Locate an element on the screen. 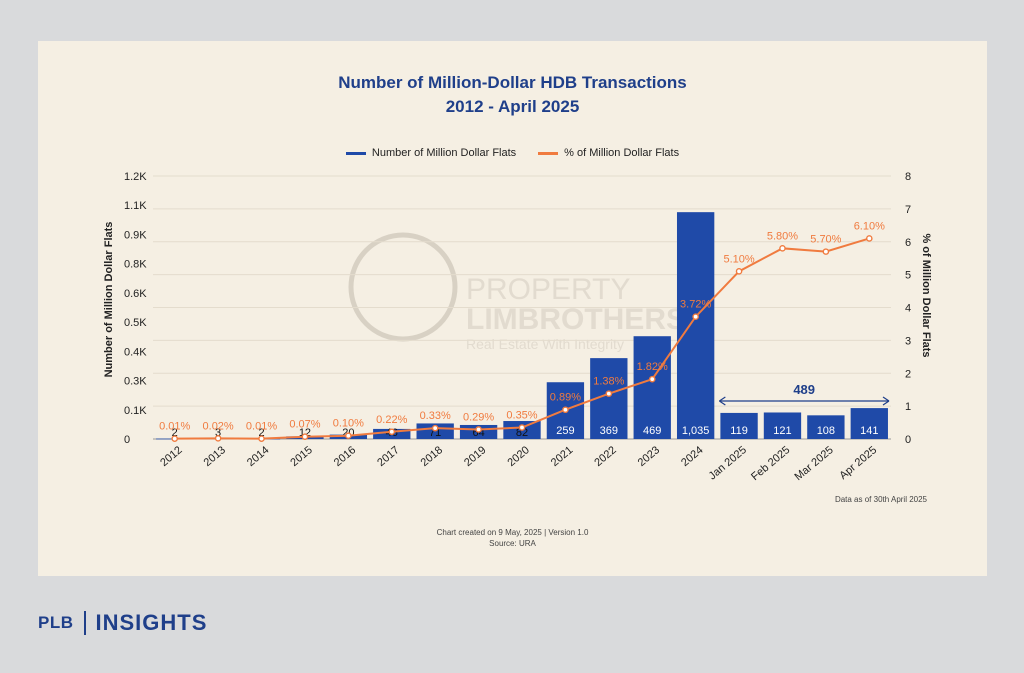 The image size is (1024, 673). x-tick-label: 2014 is located at coordinates (258, 456).